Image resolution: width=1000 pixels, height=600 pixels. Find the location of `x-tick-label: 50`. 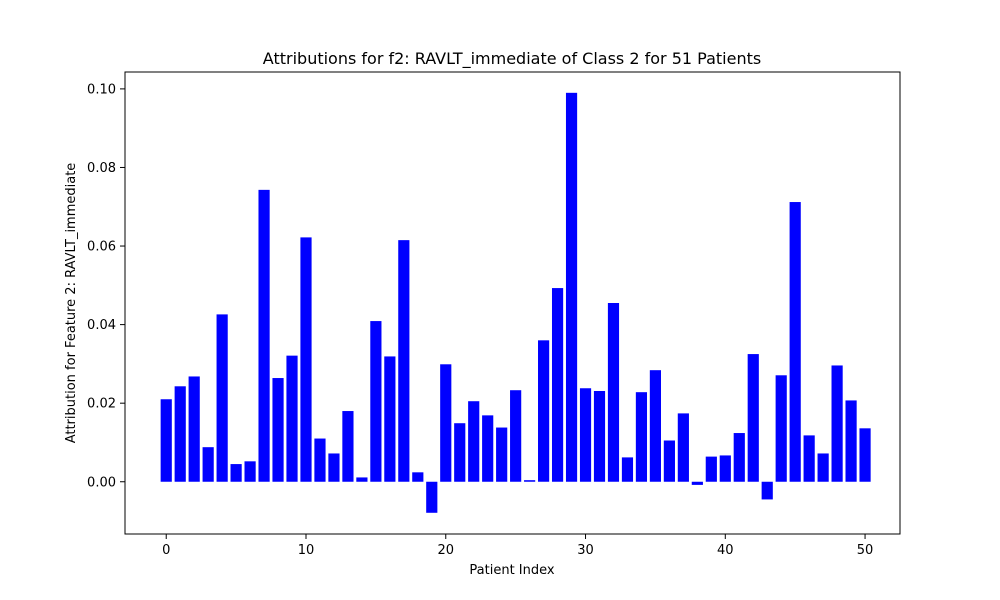

x-tick-label: 50 is located at coordinates (865, 550).